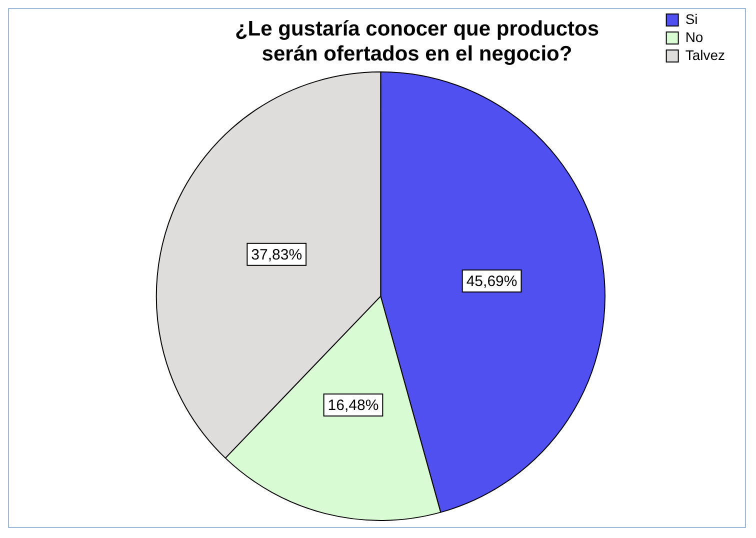 This screenshot has width=756, height=538. I want to click on data-label: 37,83%, so click(276, 255).